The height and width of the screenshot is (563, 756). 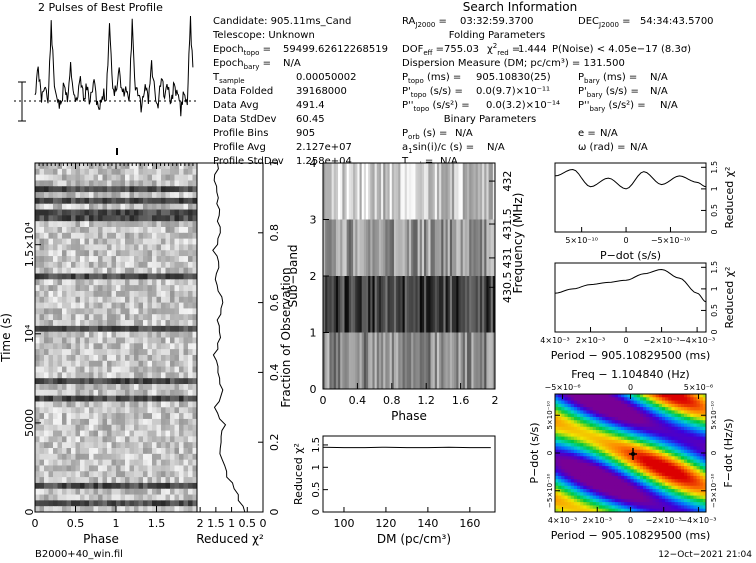 I want to click on pdot-chi2-line, so click(x=630, y=179).